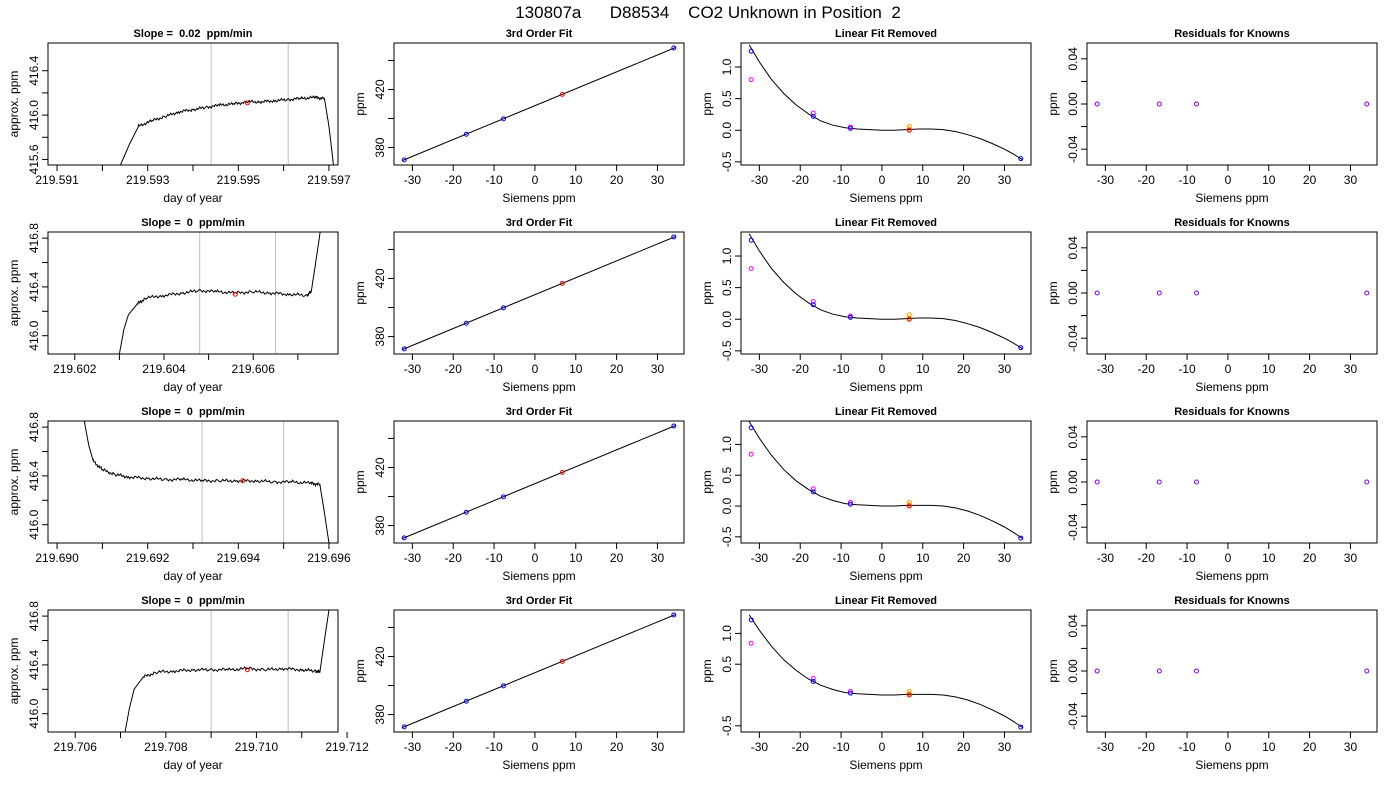  What do you see at coordinates (239, 558) in the screenshot?
I see `x-tick-label: 219.694` at bounding box center [239, 558].